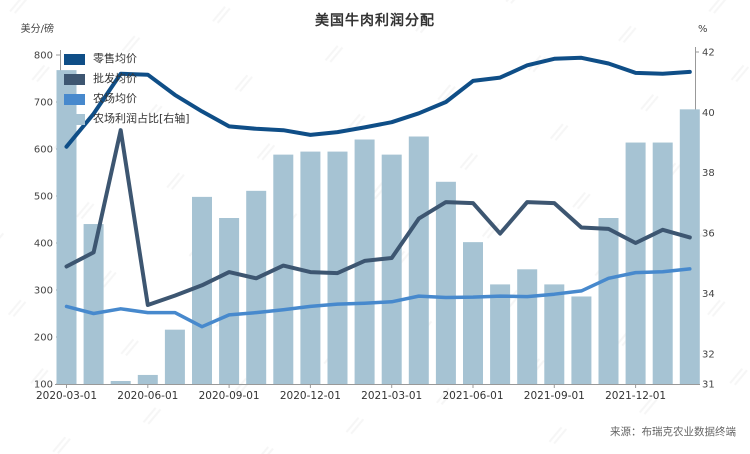 The height and width of the screenshot is (454, 750). I want to click on legend-label: 零售均价, so click(115, 58).